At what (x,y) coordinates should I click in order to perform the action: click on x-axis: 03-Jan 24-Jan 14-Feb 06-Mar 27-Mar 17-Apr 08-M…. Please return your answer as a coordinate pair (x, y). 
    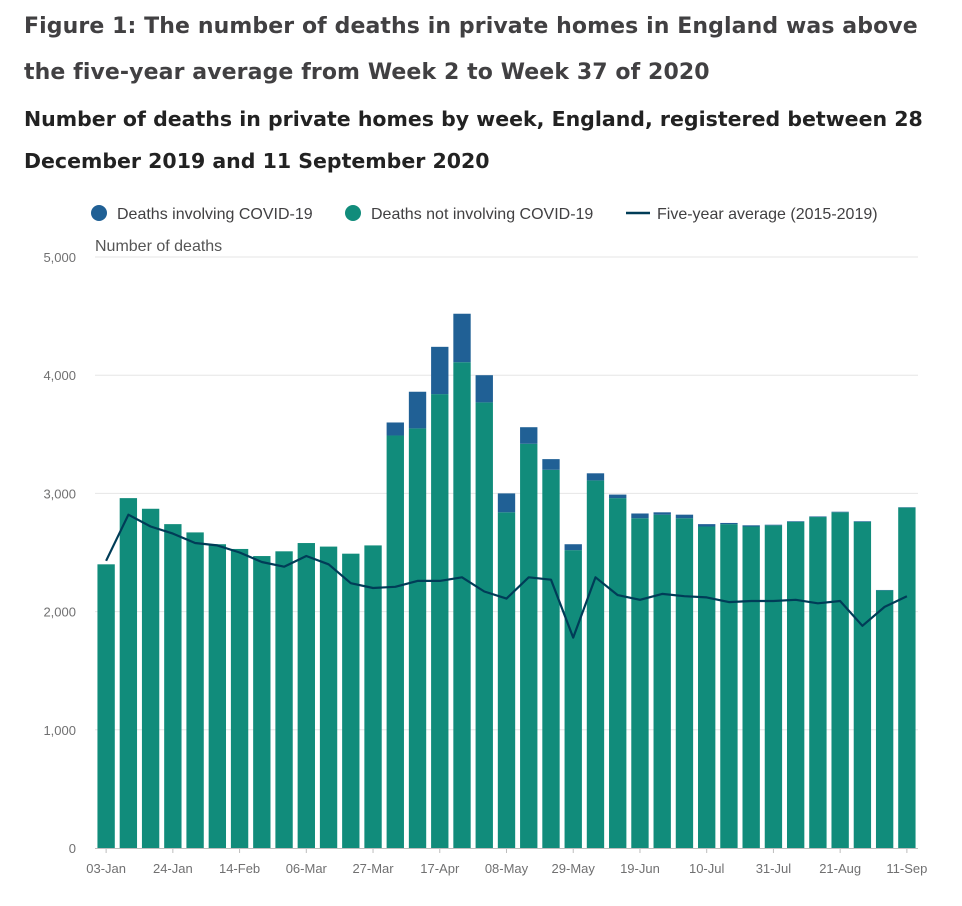
    Looking at the image, I should click on (506, 862).